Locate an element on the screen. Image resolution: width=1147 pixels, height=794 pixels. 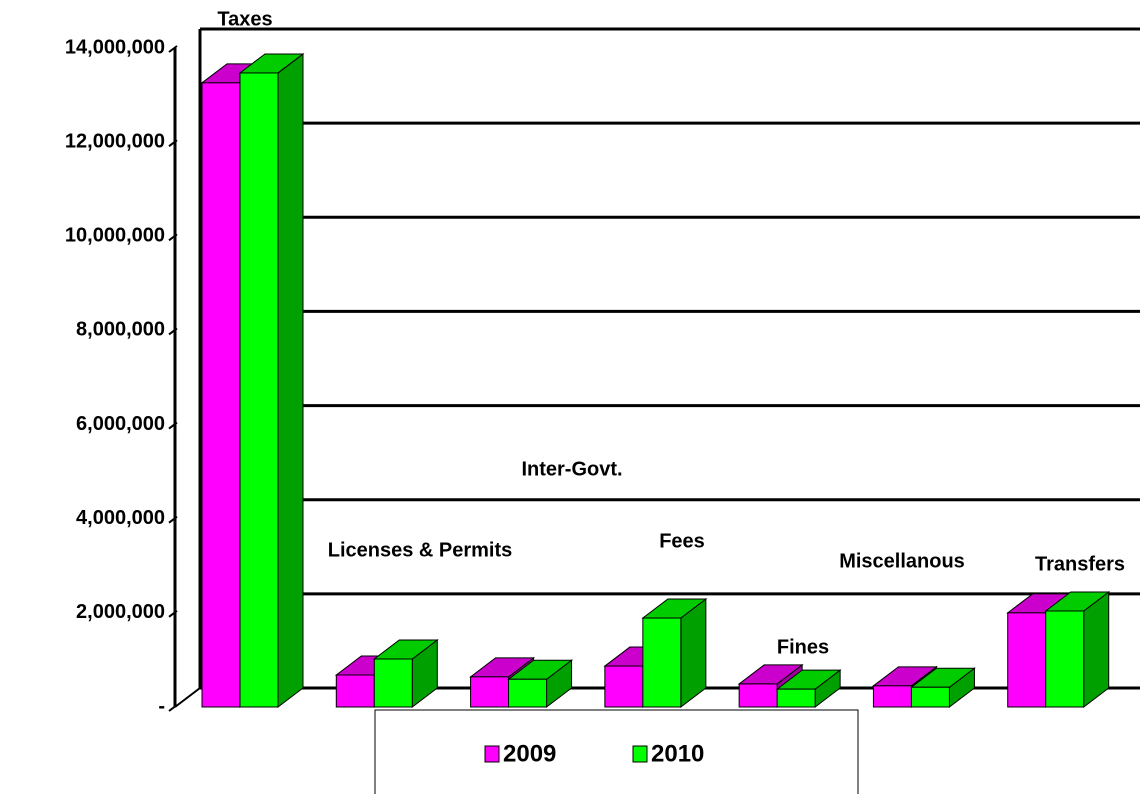
y-tick-label: 4,000,000 is located at coordinates (120, 518).